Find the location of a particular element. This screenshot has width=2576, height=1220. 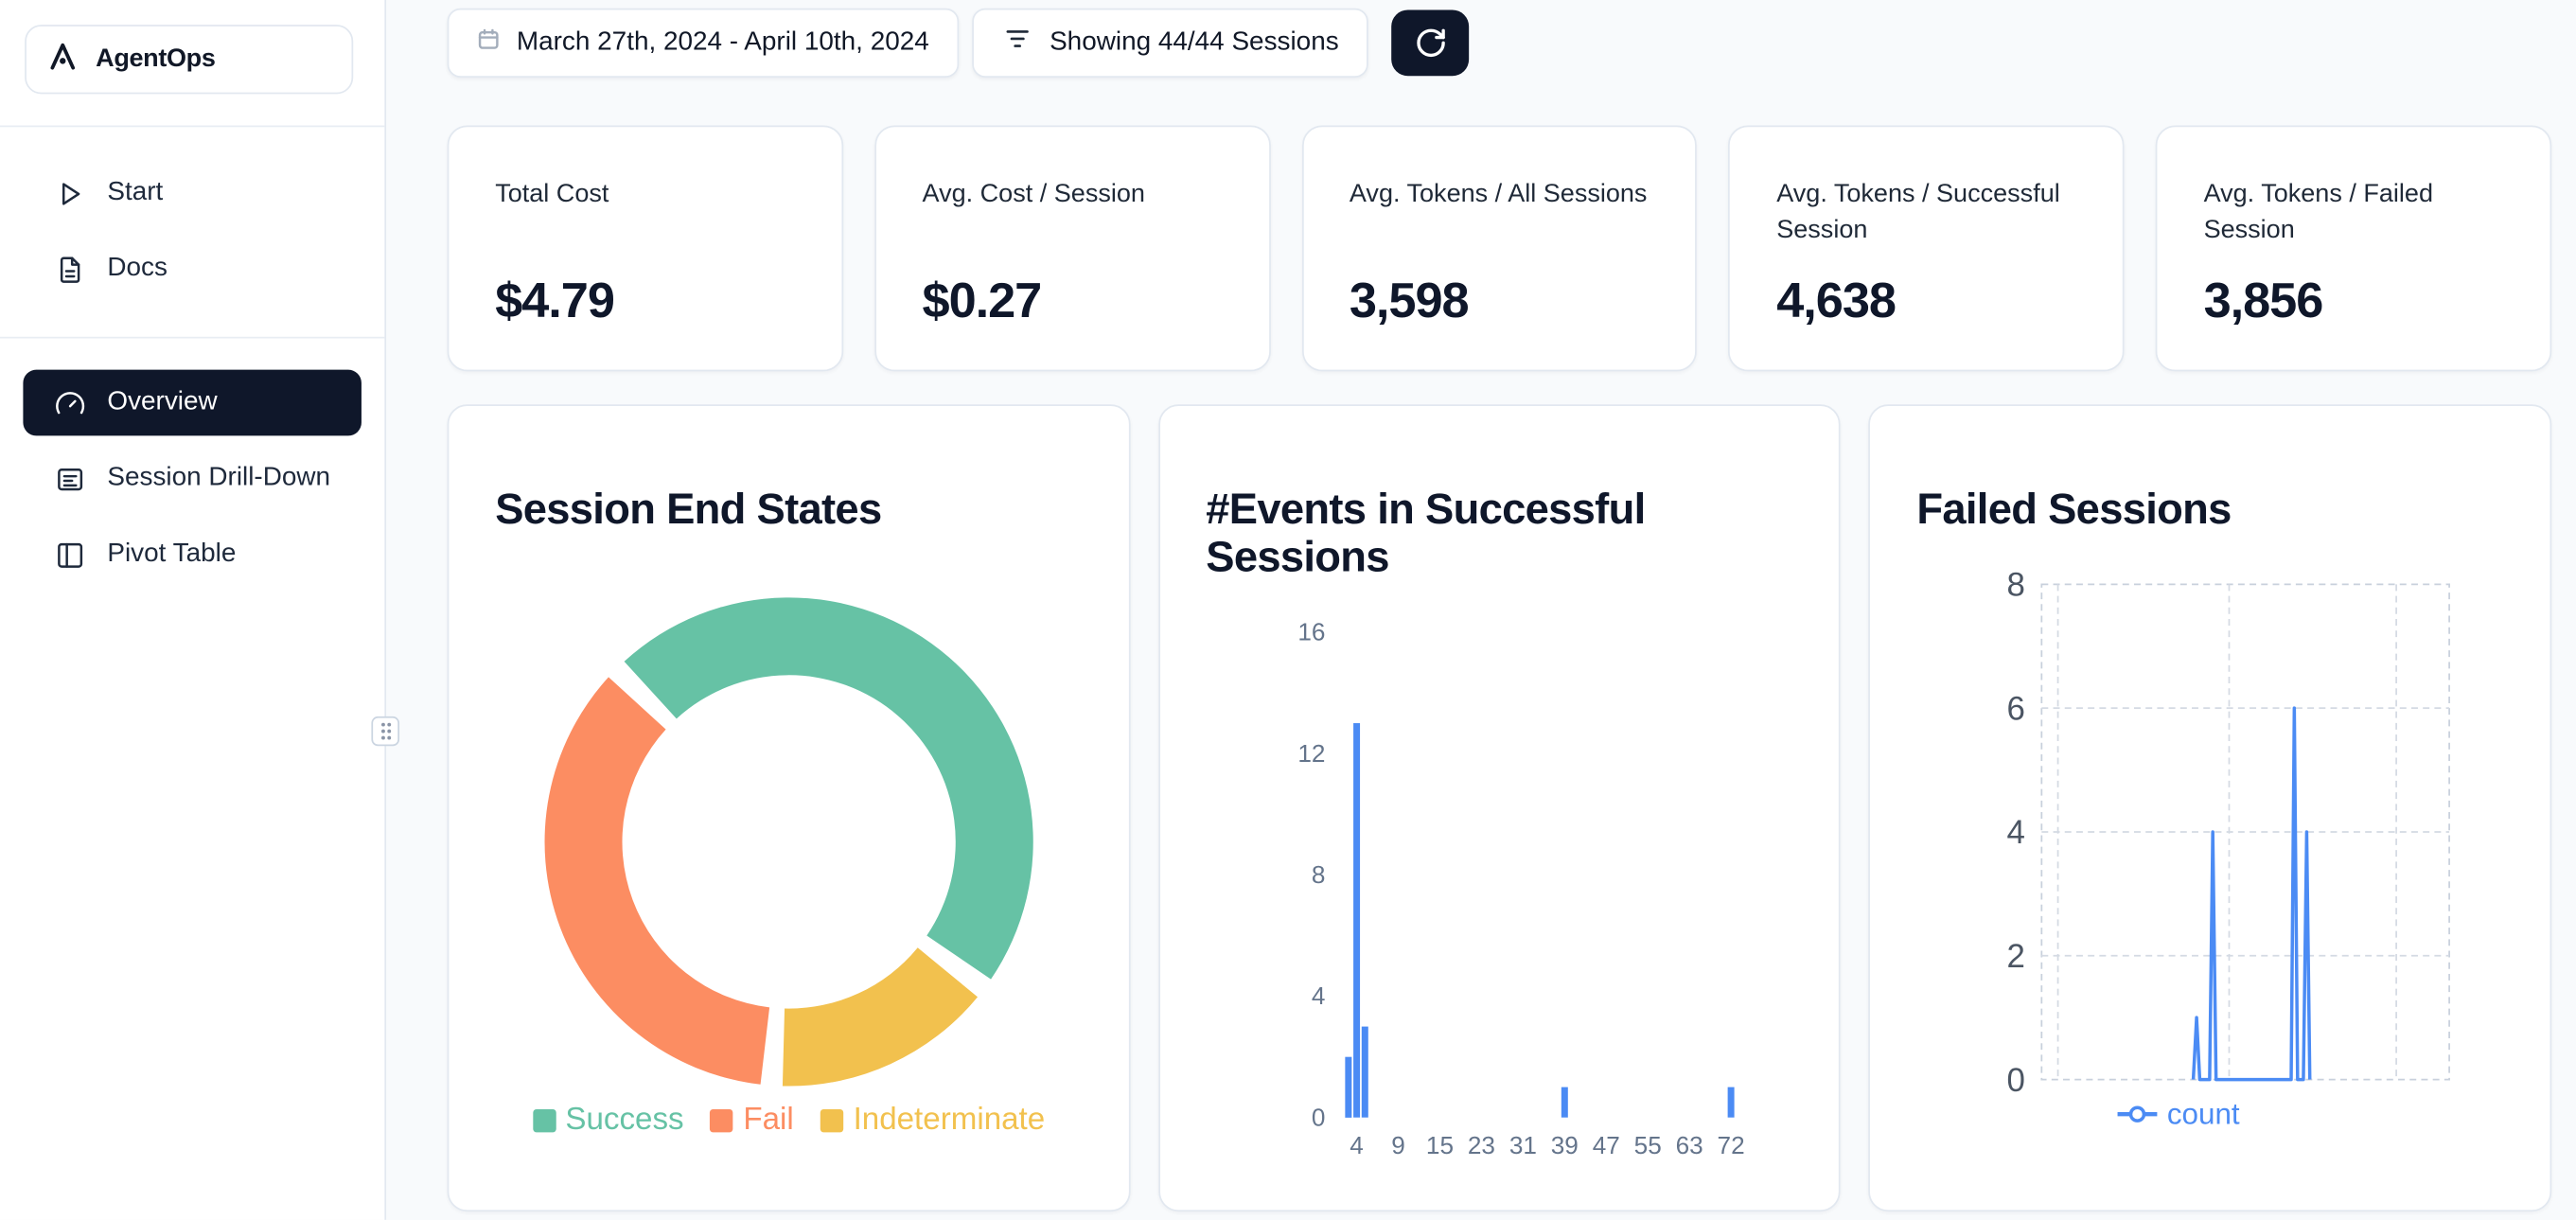

legend-item-fail: Fail is located at coordinates (752, 1121).